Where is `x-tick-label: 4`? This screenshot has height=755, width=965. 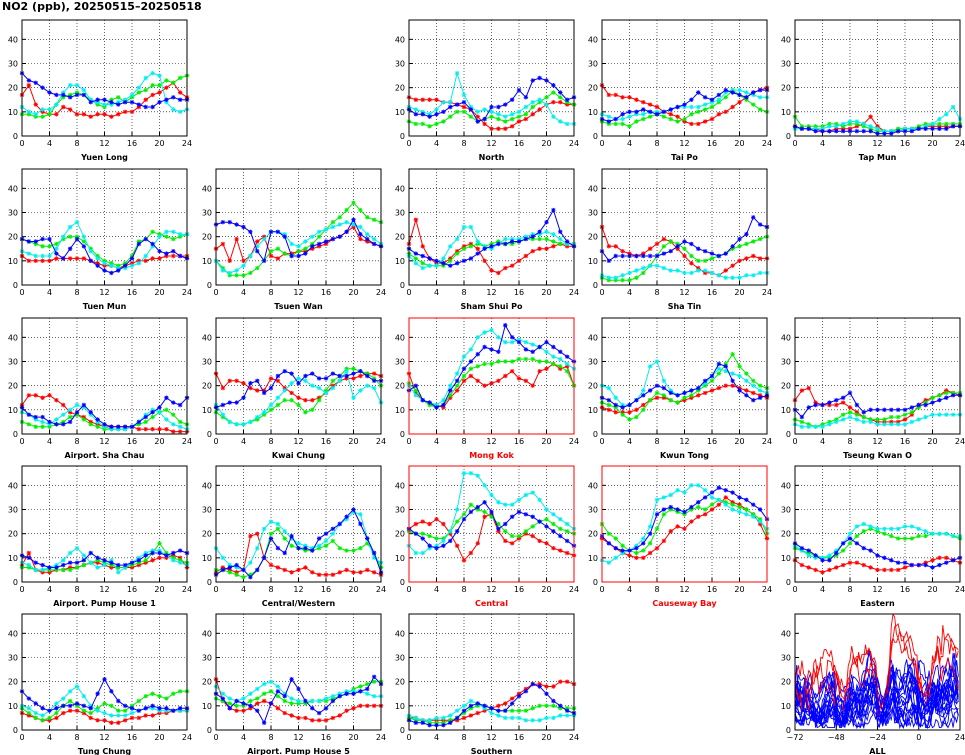 x-tick-label: 4 is located at coordinates (436, 441).